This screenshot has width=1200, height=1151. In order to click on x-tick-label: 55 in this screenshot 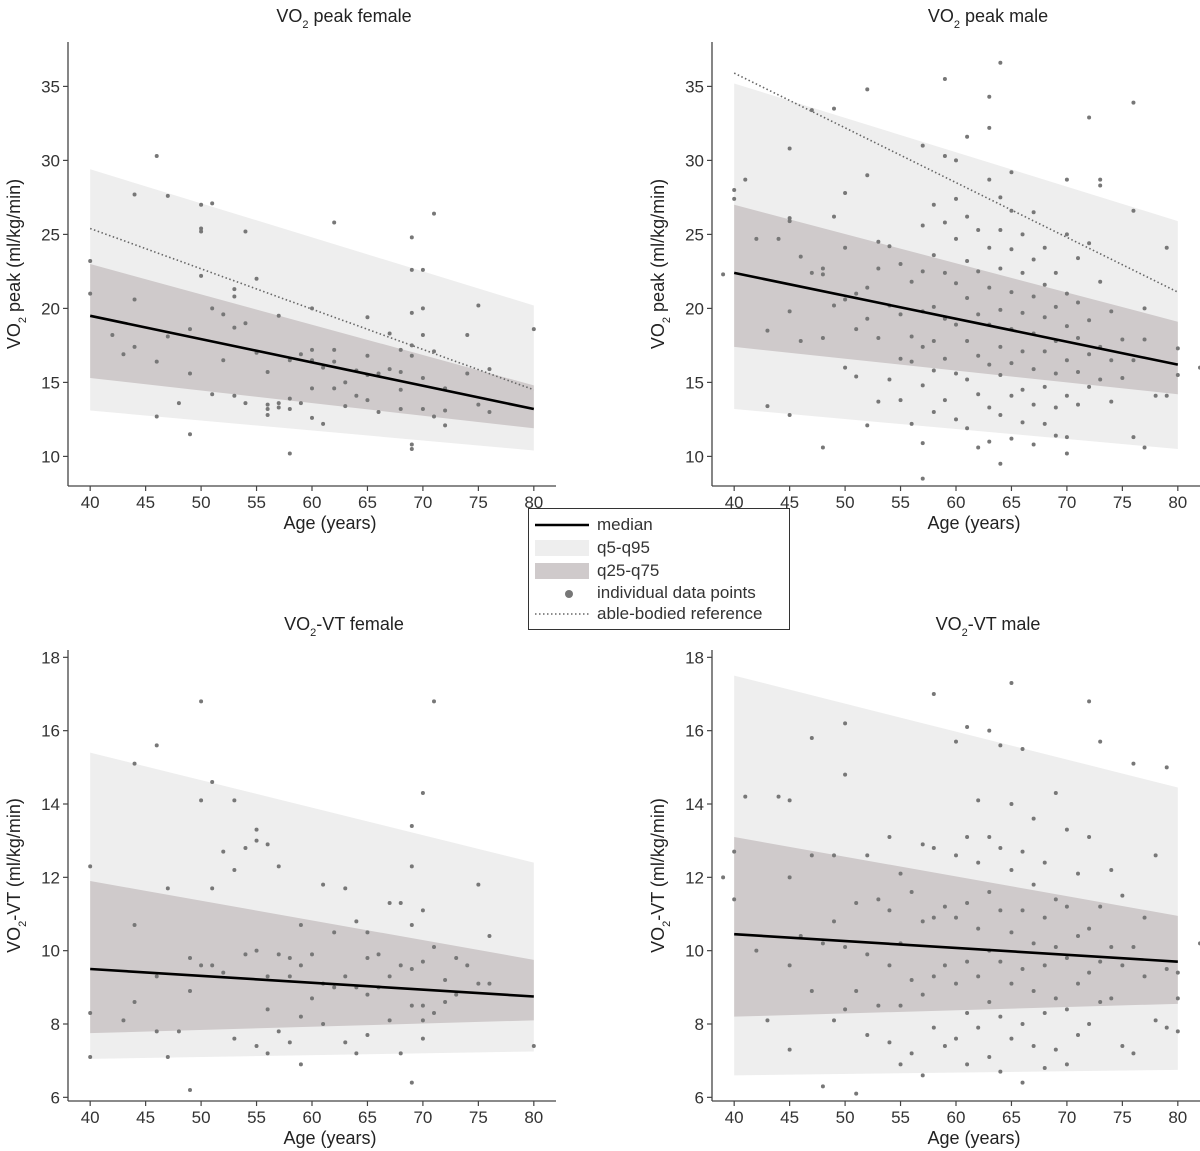, I will do `click(900, 502)`.